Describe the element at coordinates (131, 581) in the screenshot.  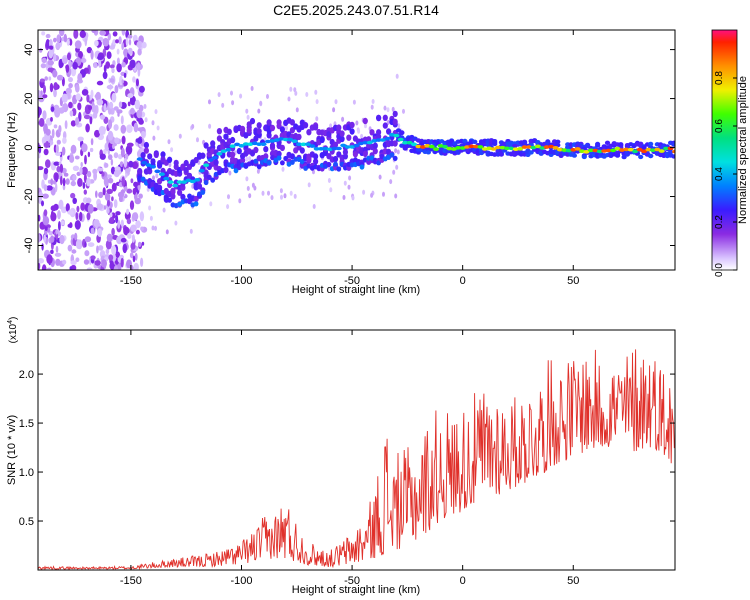
I see `x-tick-label: -150` at that location.